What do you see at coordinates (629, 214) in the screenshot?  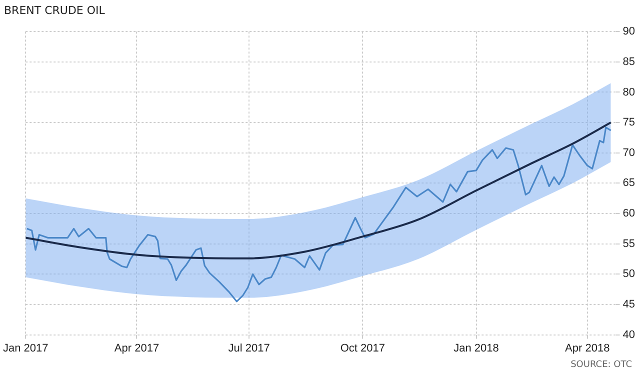 I see `y-tick-label: 60` at bounding box center [629, 214].